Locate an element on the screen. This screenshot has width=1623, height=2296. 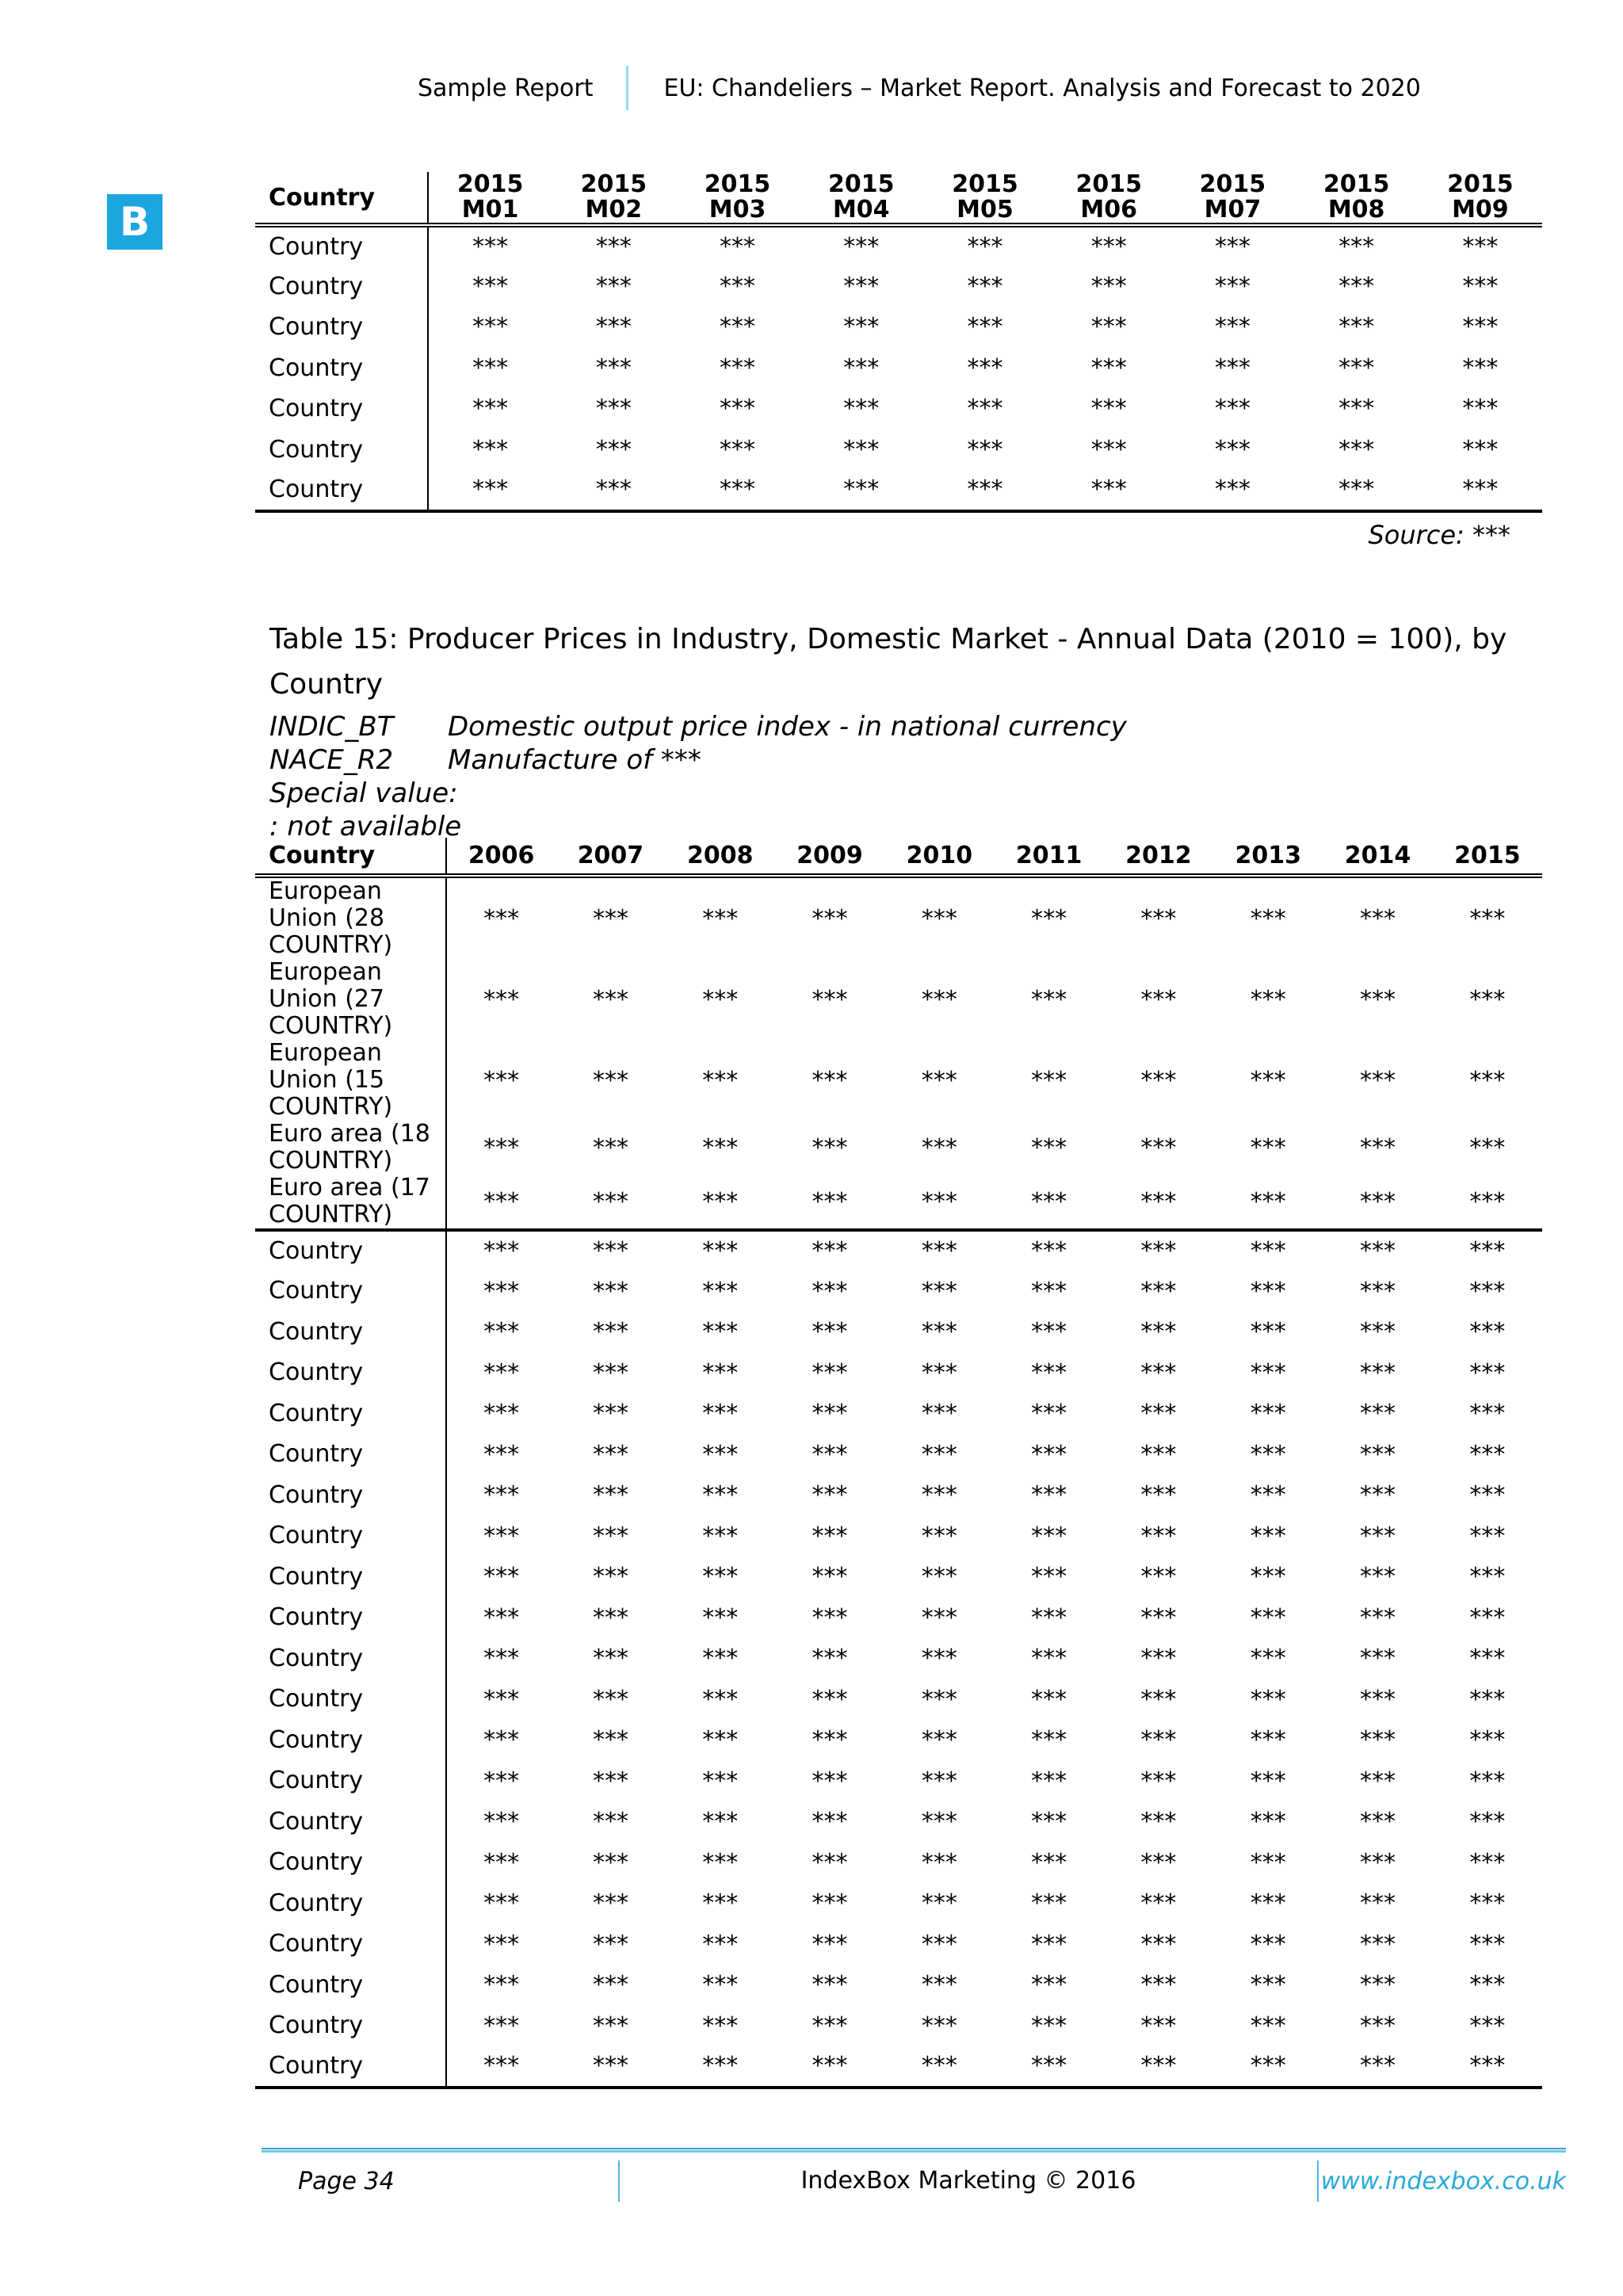
nace-description: Manufacture of *** is located at coordinates (575, 760).